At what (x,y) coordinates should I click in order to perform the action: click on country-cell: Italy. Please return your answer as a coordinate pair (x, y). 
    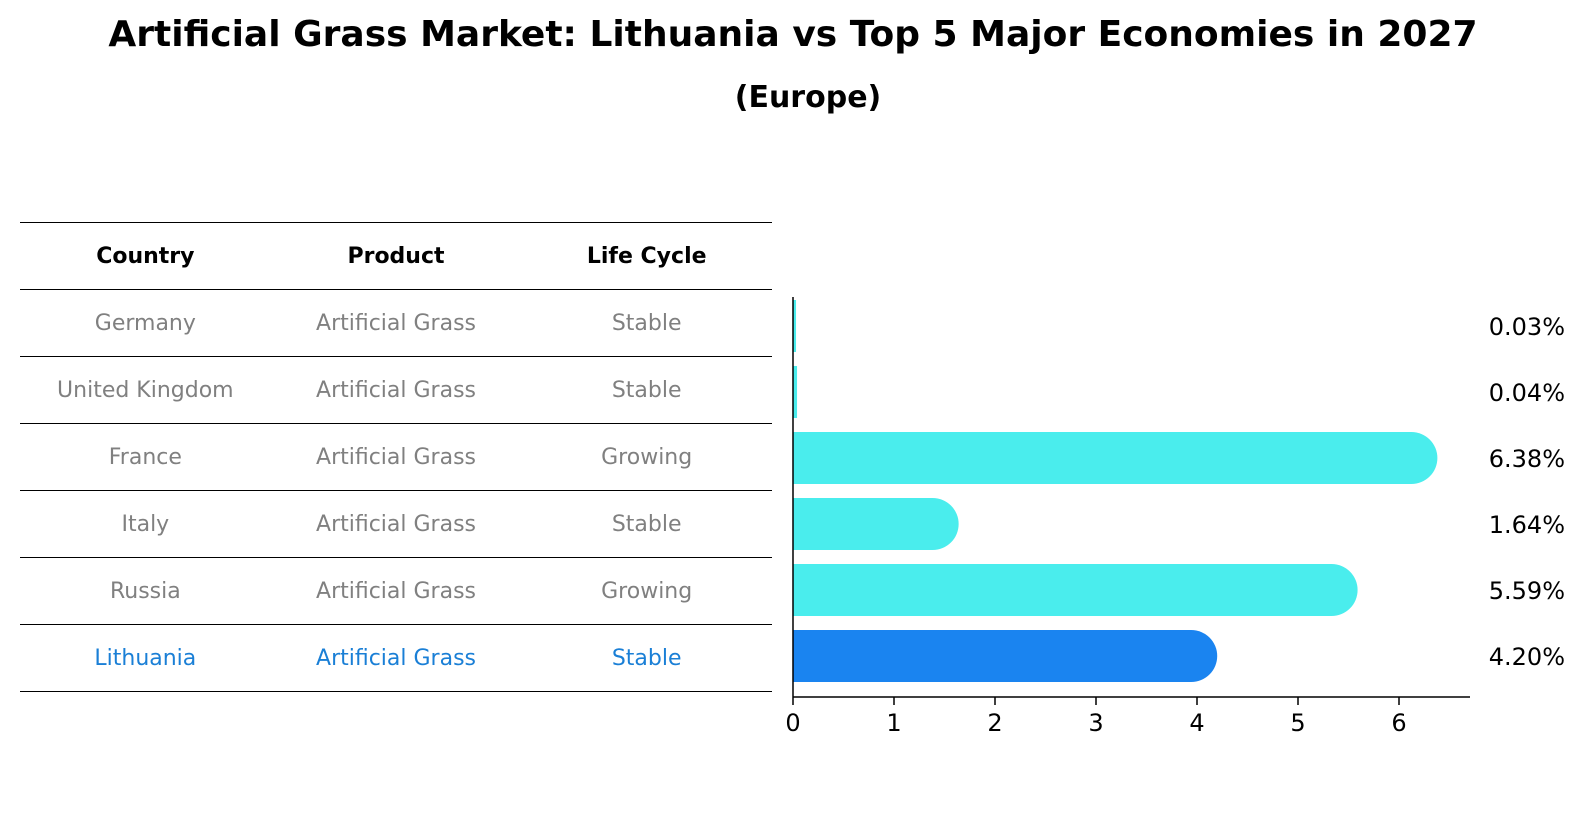
    Looking at the image, I should click on (145, 524).